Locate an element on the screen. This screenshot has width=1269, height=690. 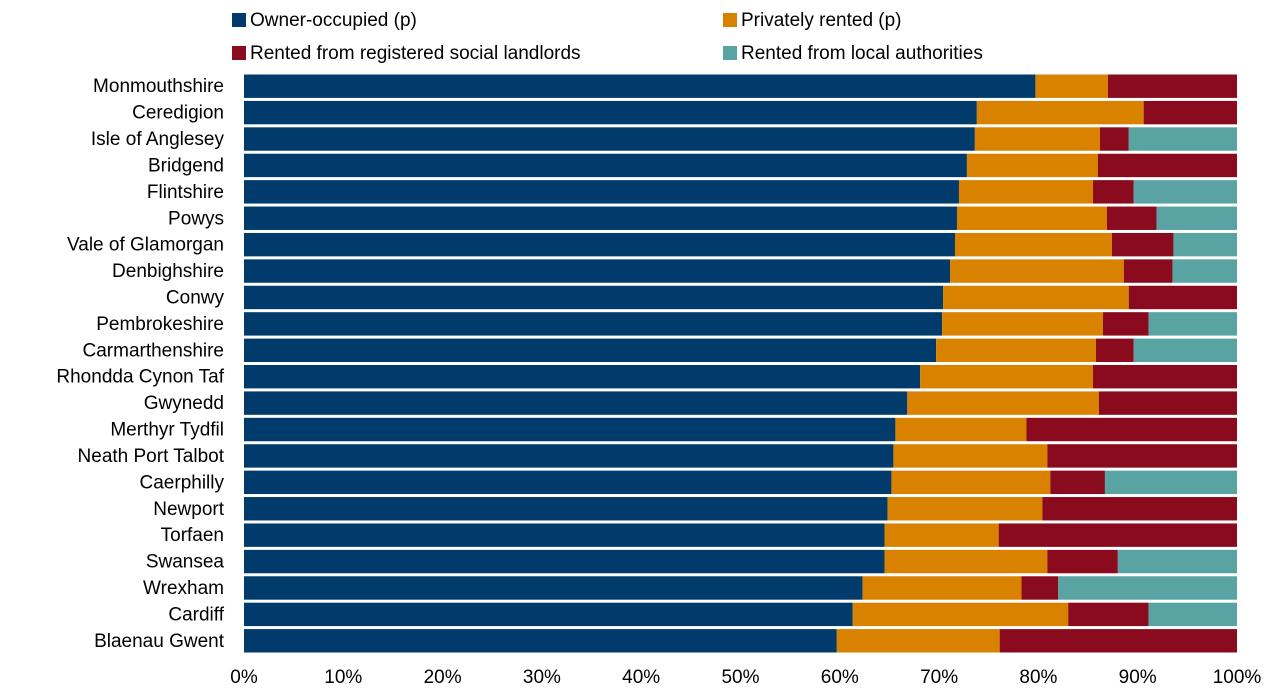
y-tick-label: Merthyr Tydfil is located at coordinates (167, 430).